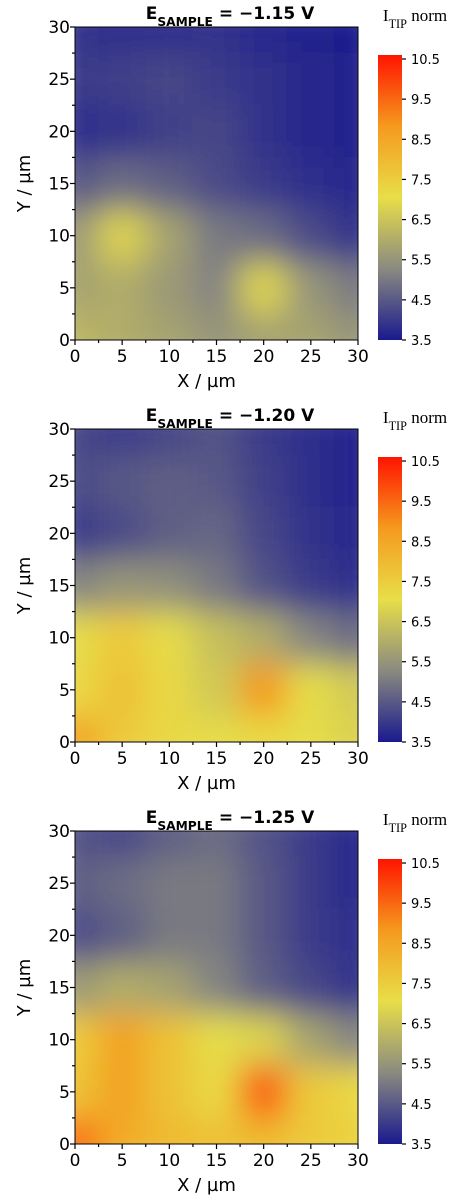 This screenshot has height=1203, width=455. Describe the element at coordinates (206, 1185) in the screenshot. I see `x-axis-label: X / µm` at that location.